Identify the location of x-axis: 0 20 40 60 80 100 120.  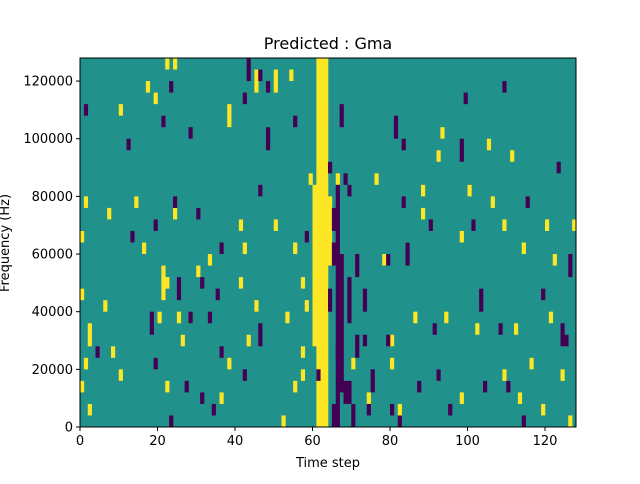
(317, 438).